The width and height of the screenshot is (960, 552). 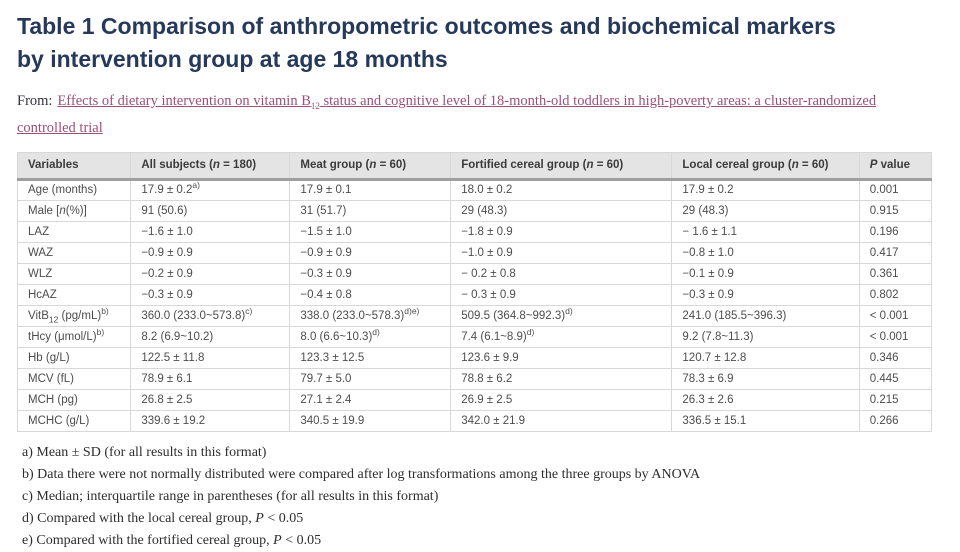 I want to click on value-cell: 0.417, so click(x=895, y=252).